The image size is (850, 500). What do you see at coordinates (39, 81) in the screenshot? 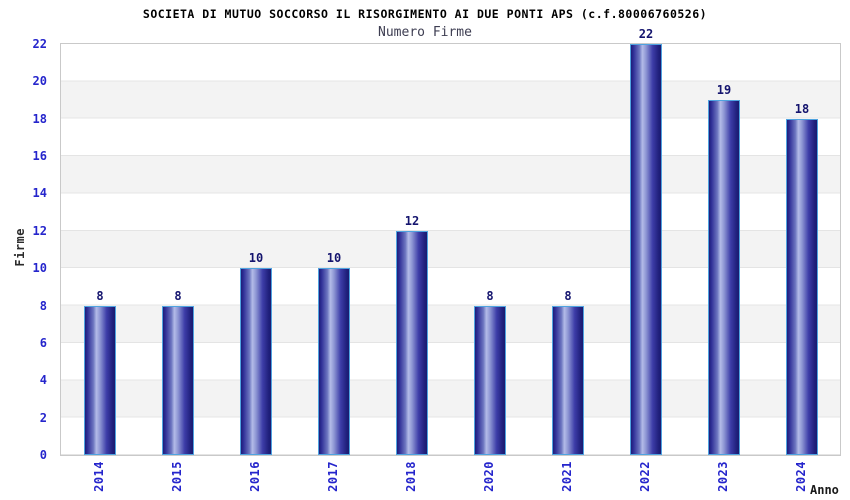
I see `y-tick-label: 20` at bounding box center [39, 81].